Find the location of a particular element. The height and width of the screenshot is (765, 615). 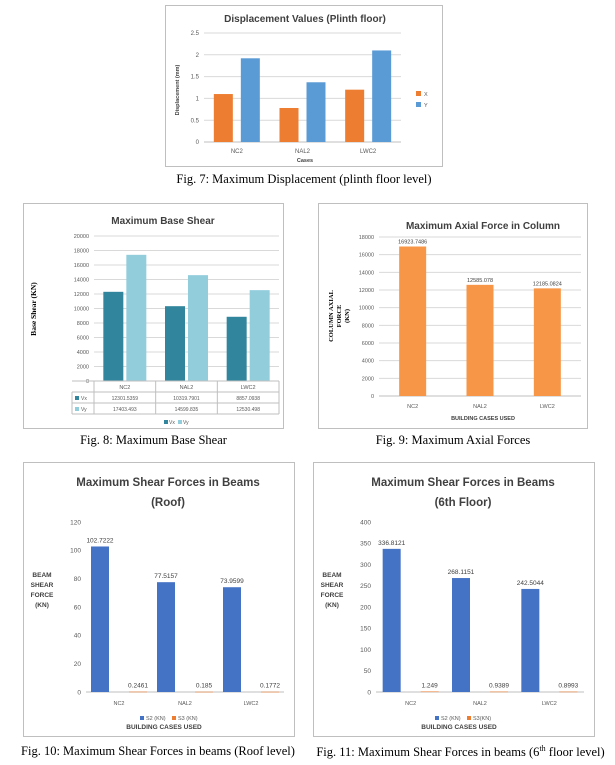

y-tick-label: 20 is located at coordinates (78, 664).